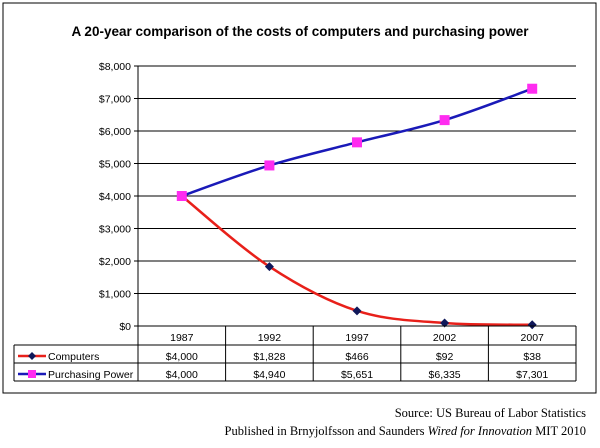 Image resolution: width=600 pixels, height=448 pixels. Describe the element at coordinates (91, 375) in the screenshot. I see `legend-label: Purchasing Power` at that location.